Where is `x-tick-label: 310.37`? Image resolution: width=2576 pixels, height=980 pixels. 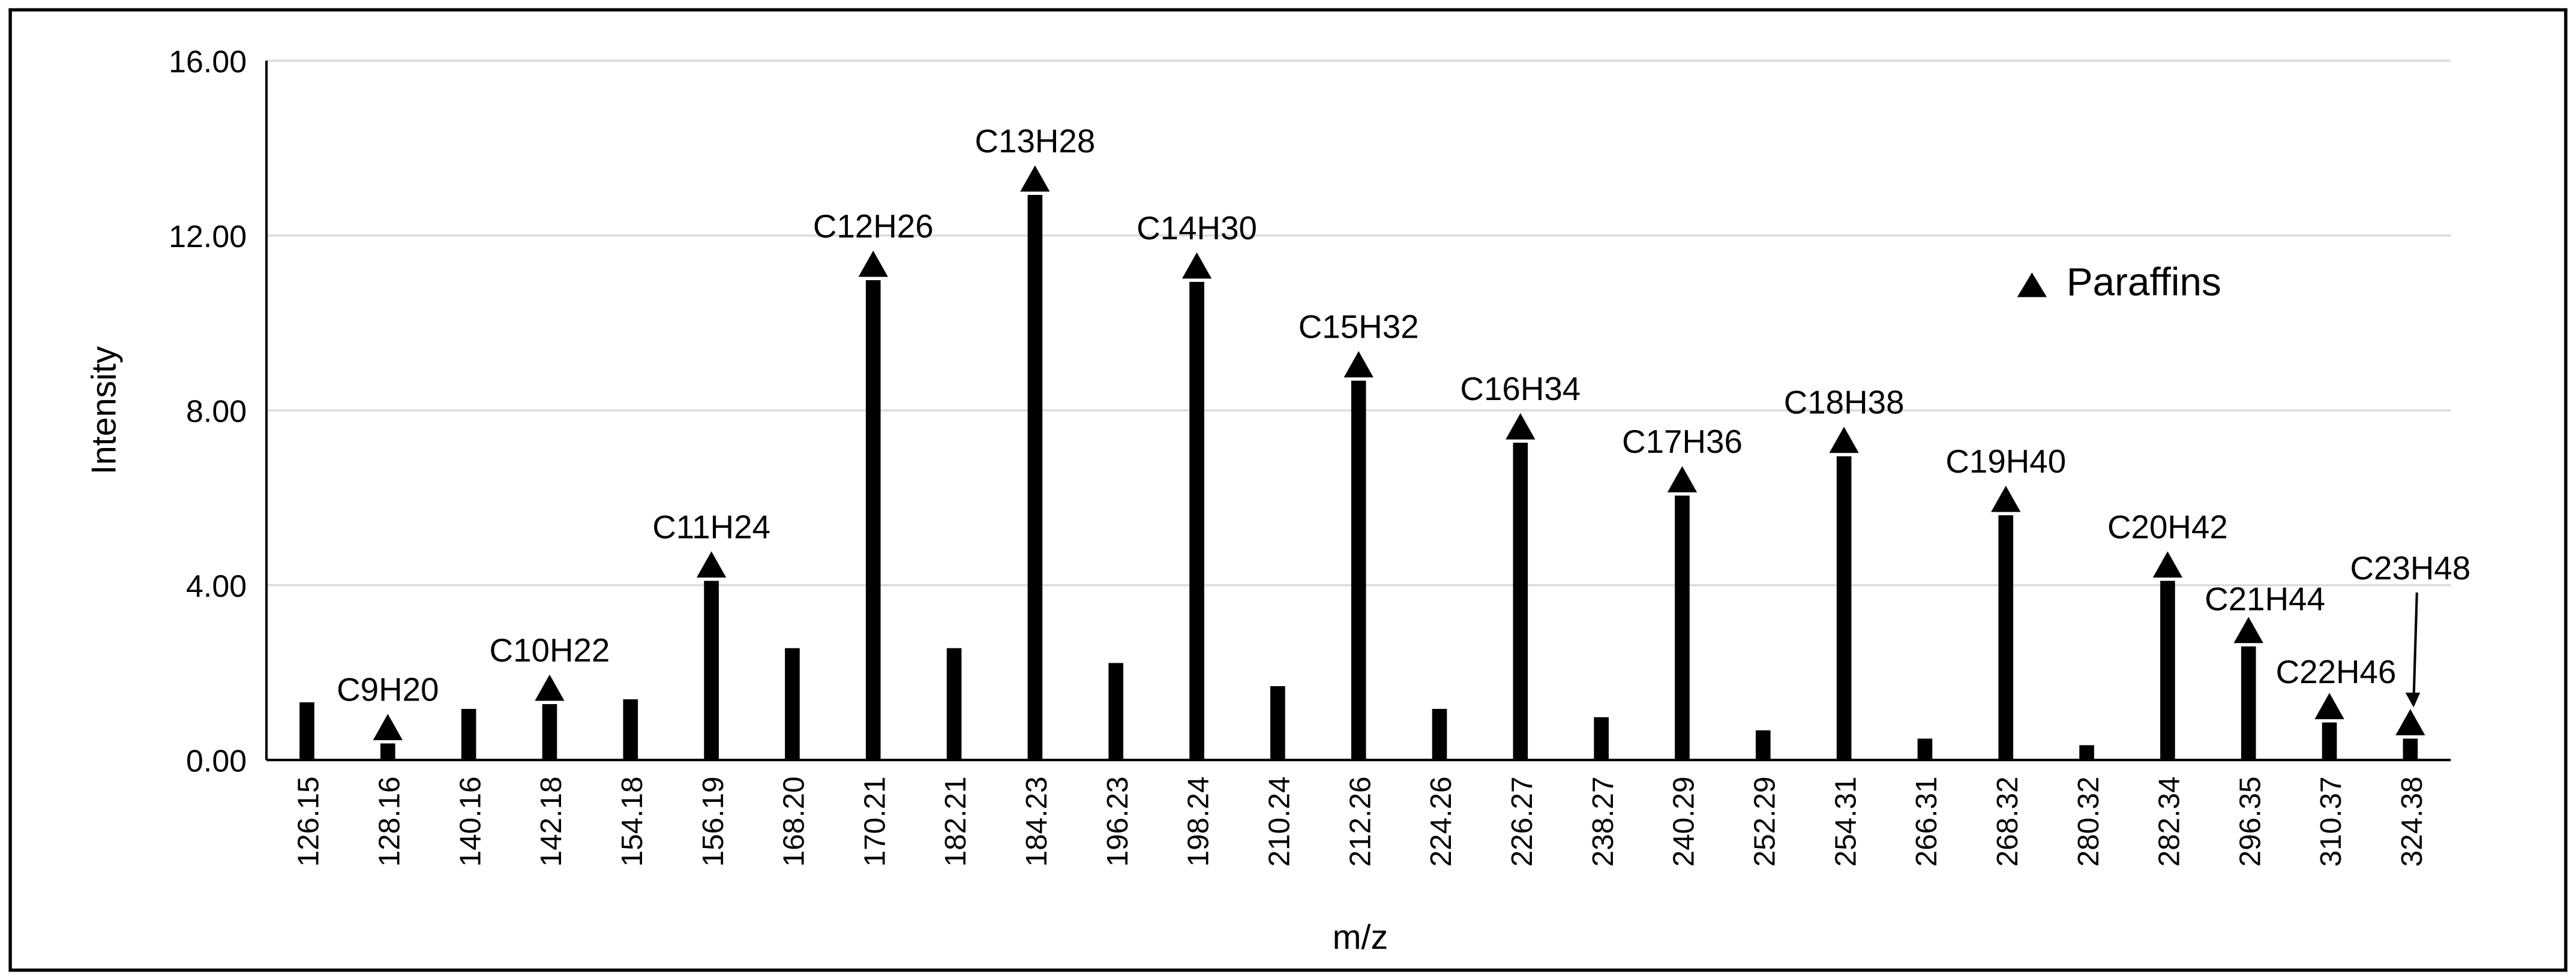
x-tick-label: 310.37 is located at coordinates (2330, 822).